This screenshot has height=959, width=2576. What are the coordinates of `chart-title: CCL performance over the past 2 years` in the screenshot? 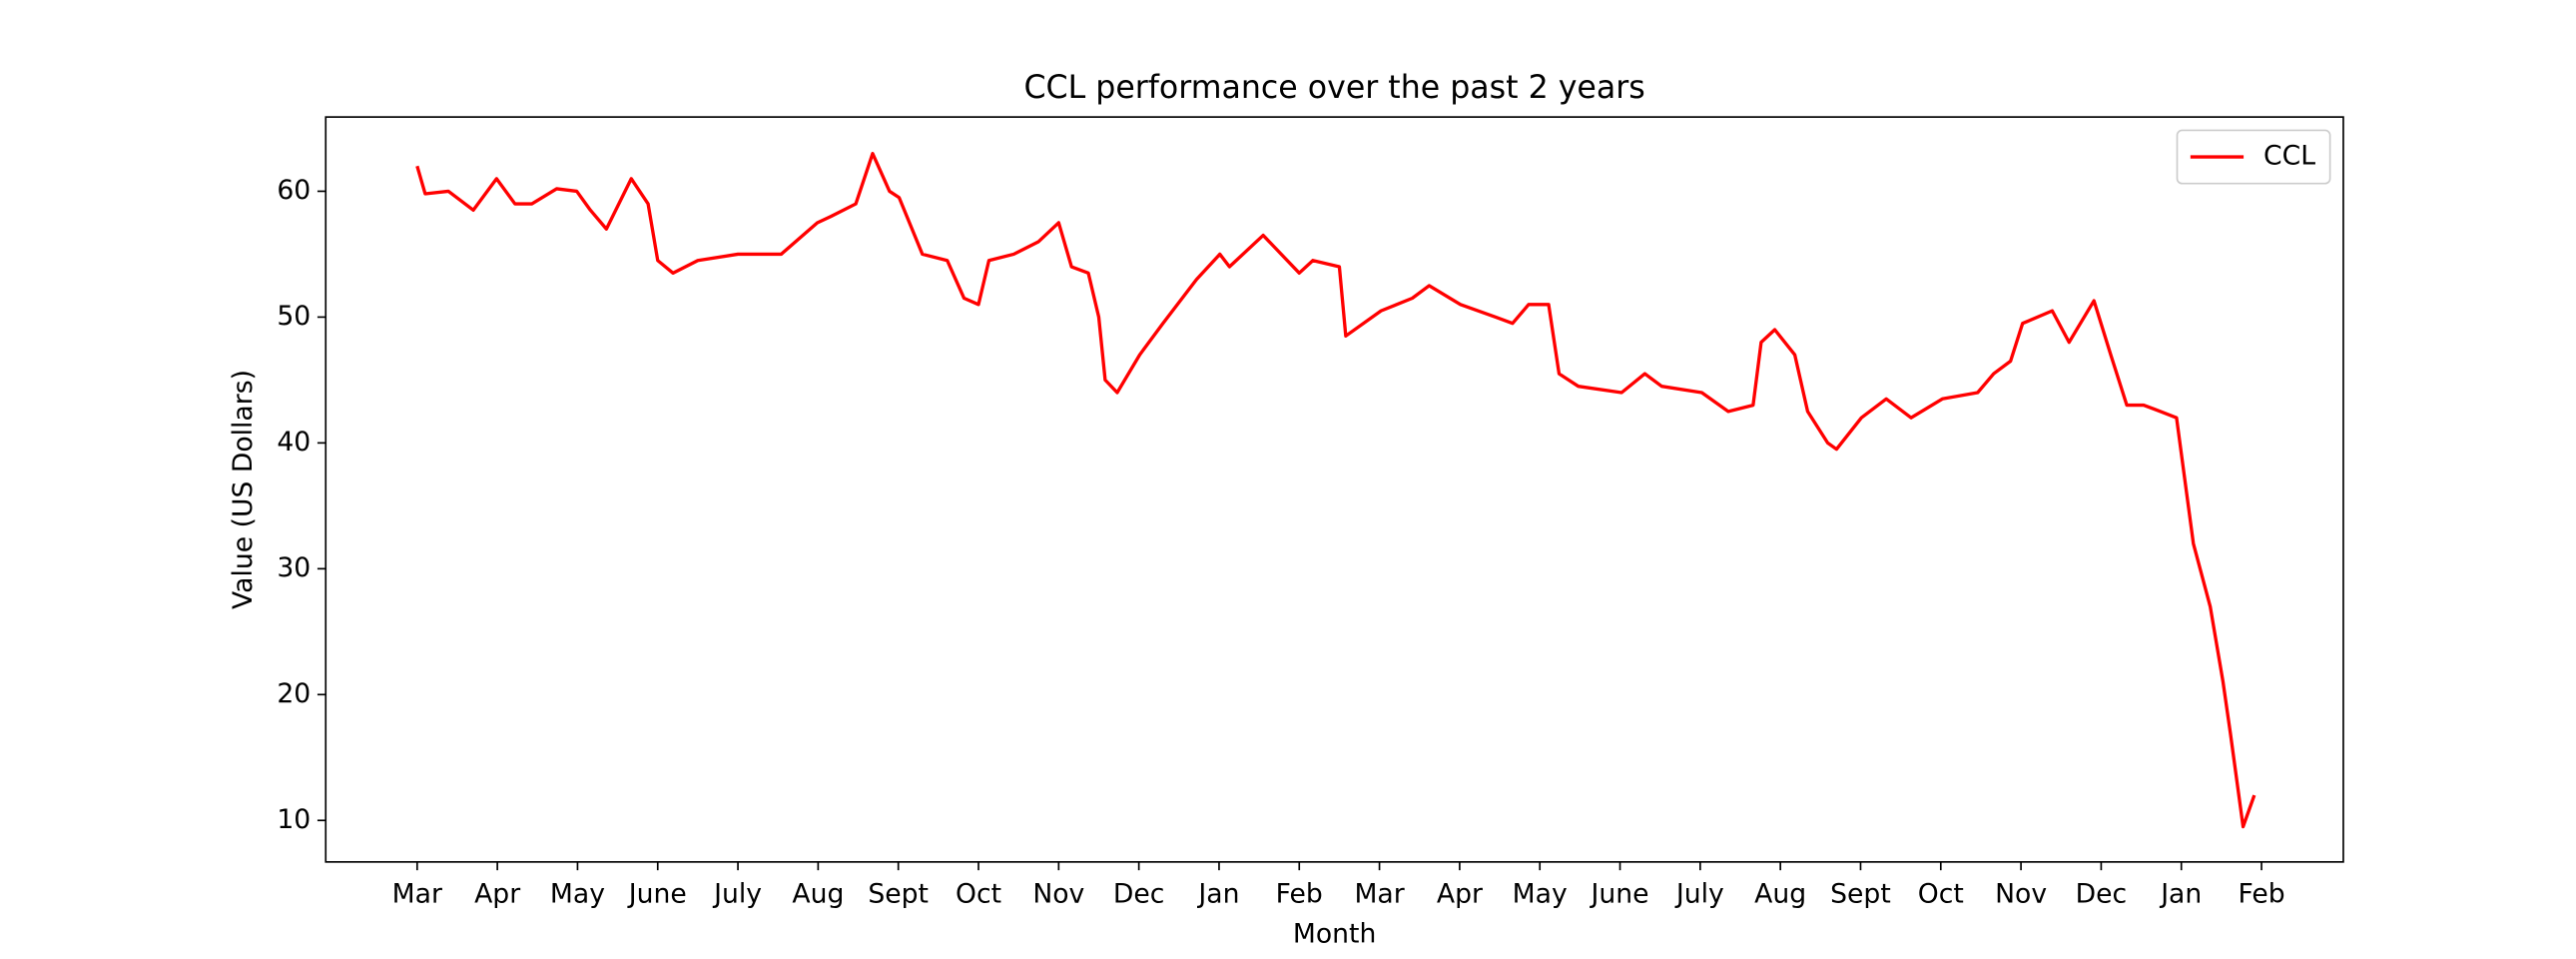 It's located at (1333, 88).